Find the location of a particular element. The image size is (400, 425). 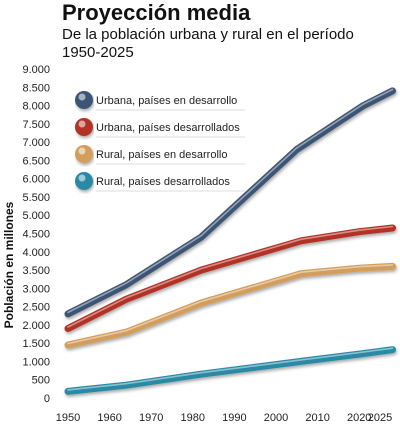

y-tick-label: 0 is located at coordinates (47, 399).